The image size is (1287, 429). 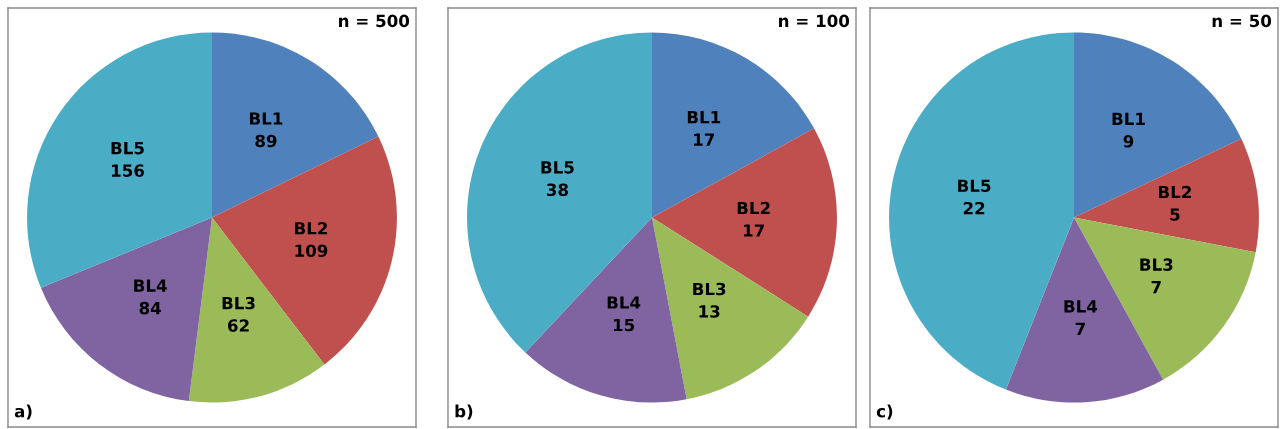 What do you see at coordinates (311, 251) in the screenshot?
I see `data-label: 109` at bounding box center [311, 251].